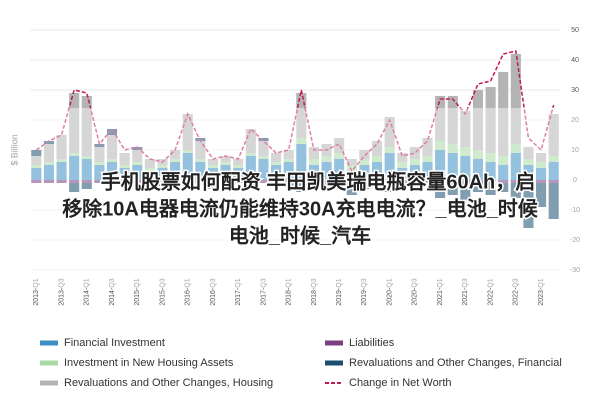  I want to click on legend-label: Change in Net Worth, so click(400, 383).